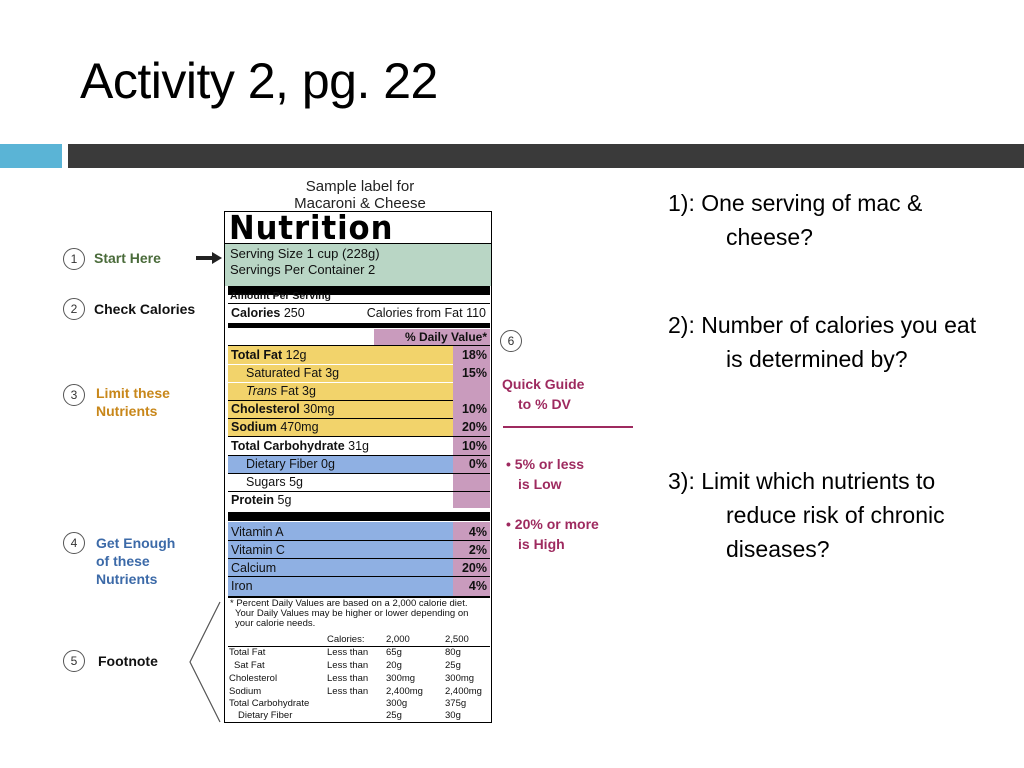 The width and height of the screenshot is (1024, 768). I want to click on enough-nutrients-block, so click(340, 559).